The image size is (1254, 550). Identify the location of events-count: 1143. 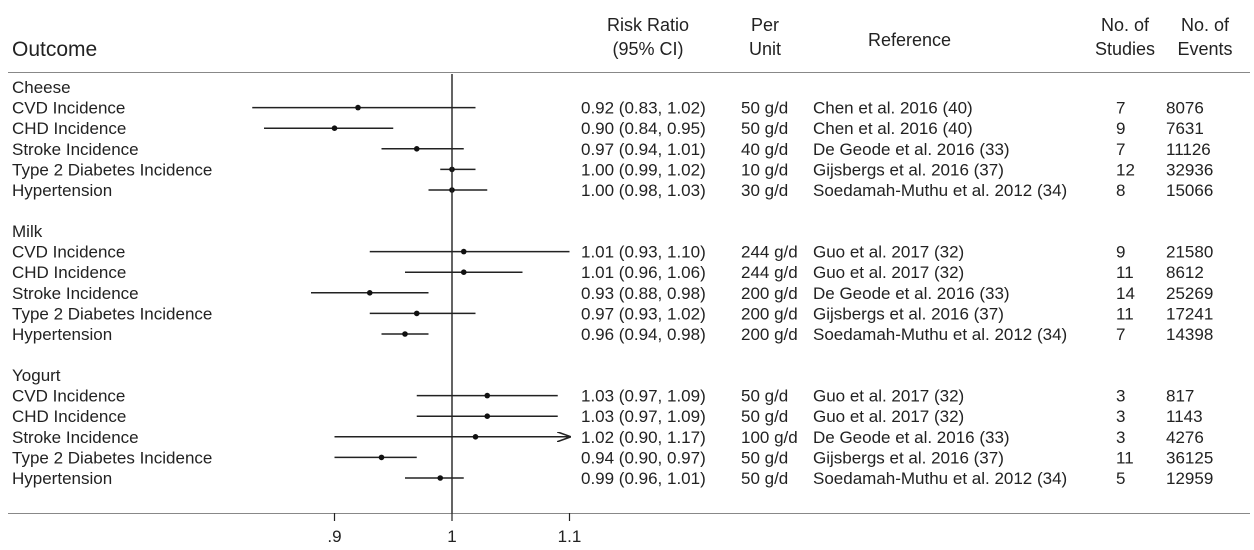
(1184, 416).